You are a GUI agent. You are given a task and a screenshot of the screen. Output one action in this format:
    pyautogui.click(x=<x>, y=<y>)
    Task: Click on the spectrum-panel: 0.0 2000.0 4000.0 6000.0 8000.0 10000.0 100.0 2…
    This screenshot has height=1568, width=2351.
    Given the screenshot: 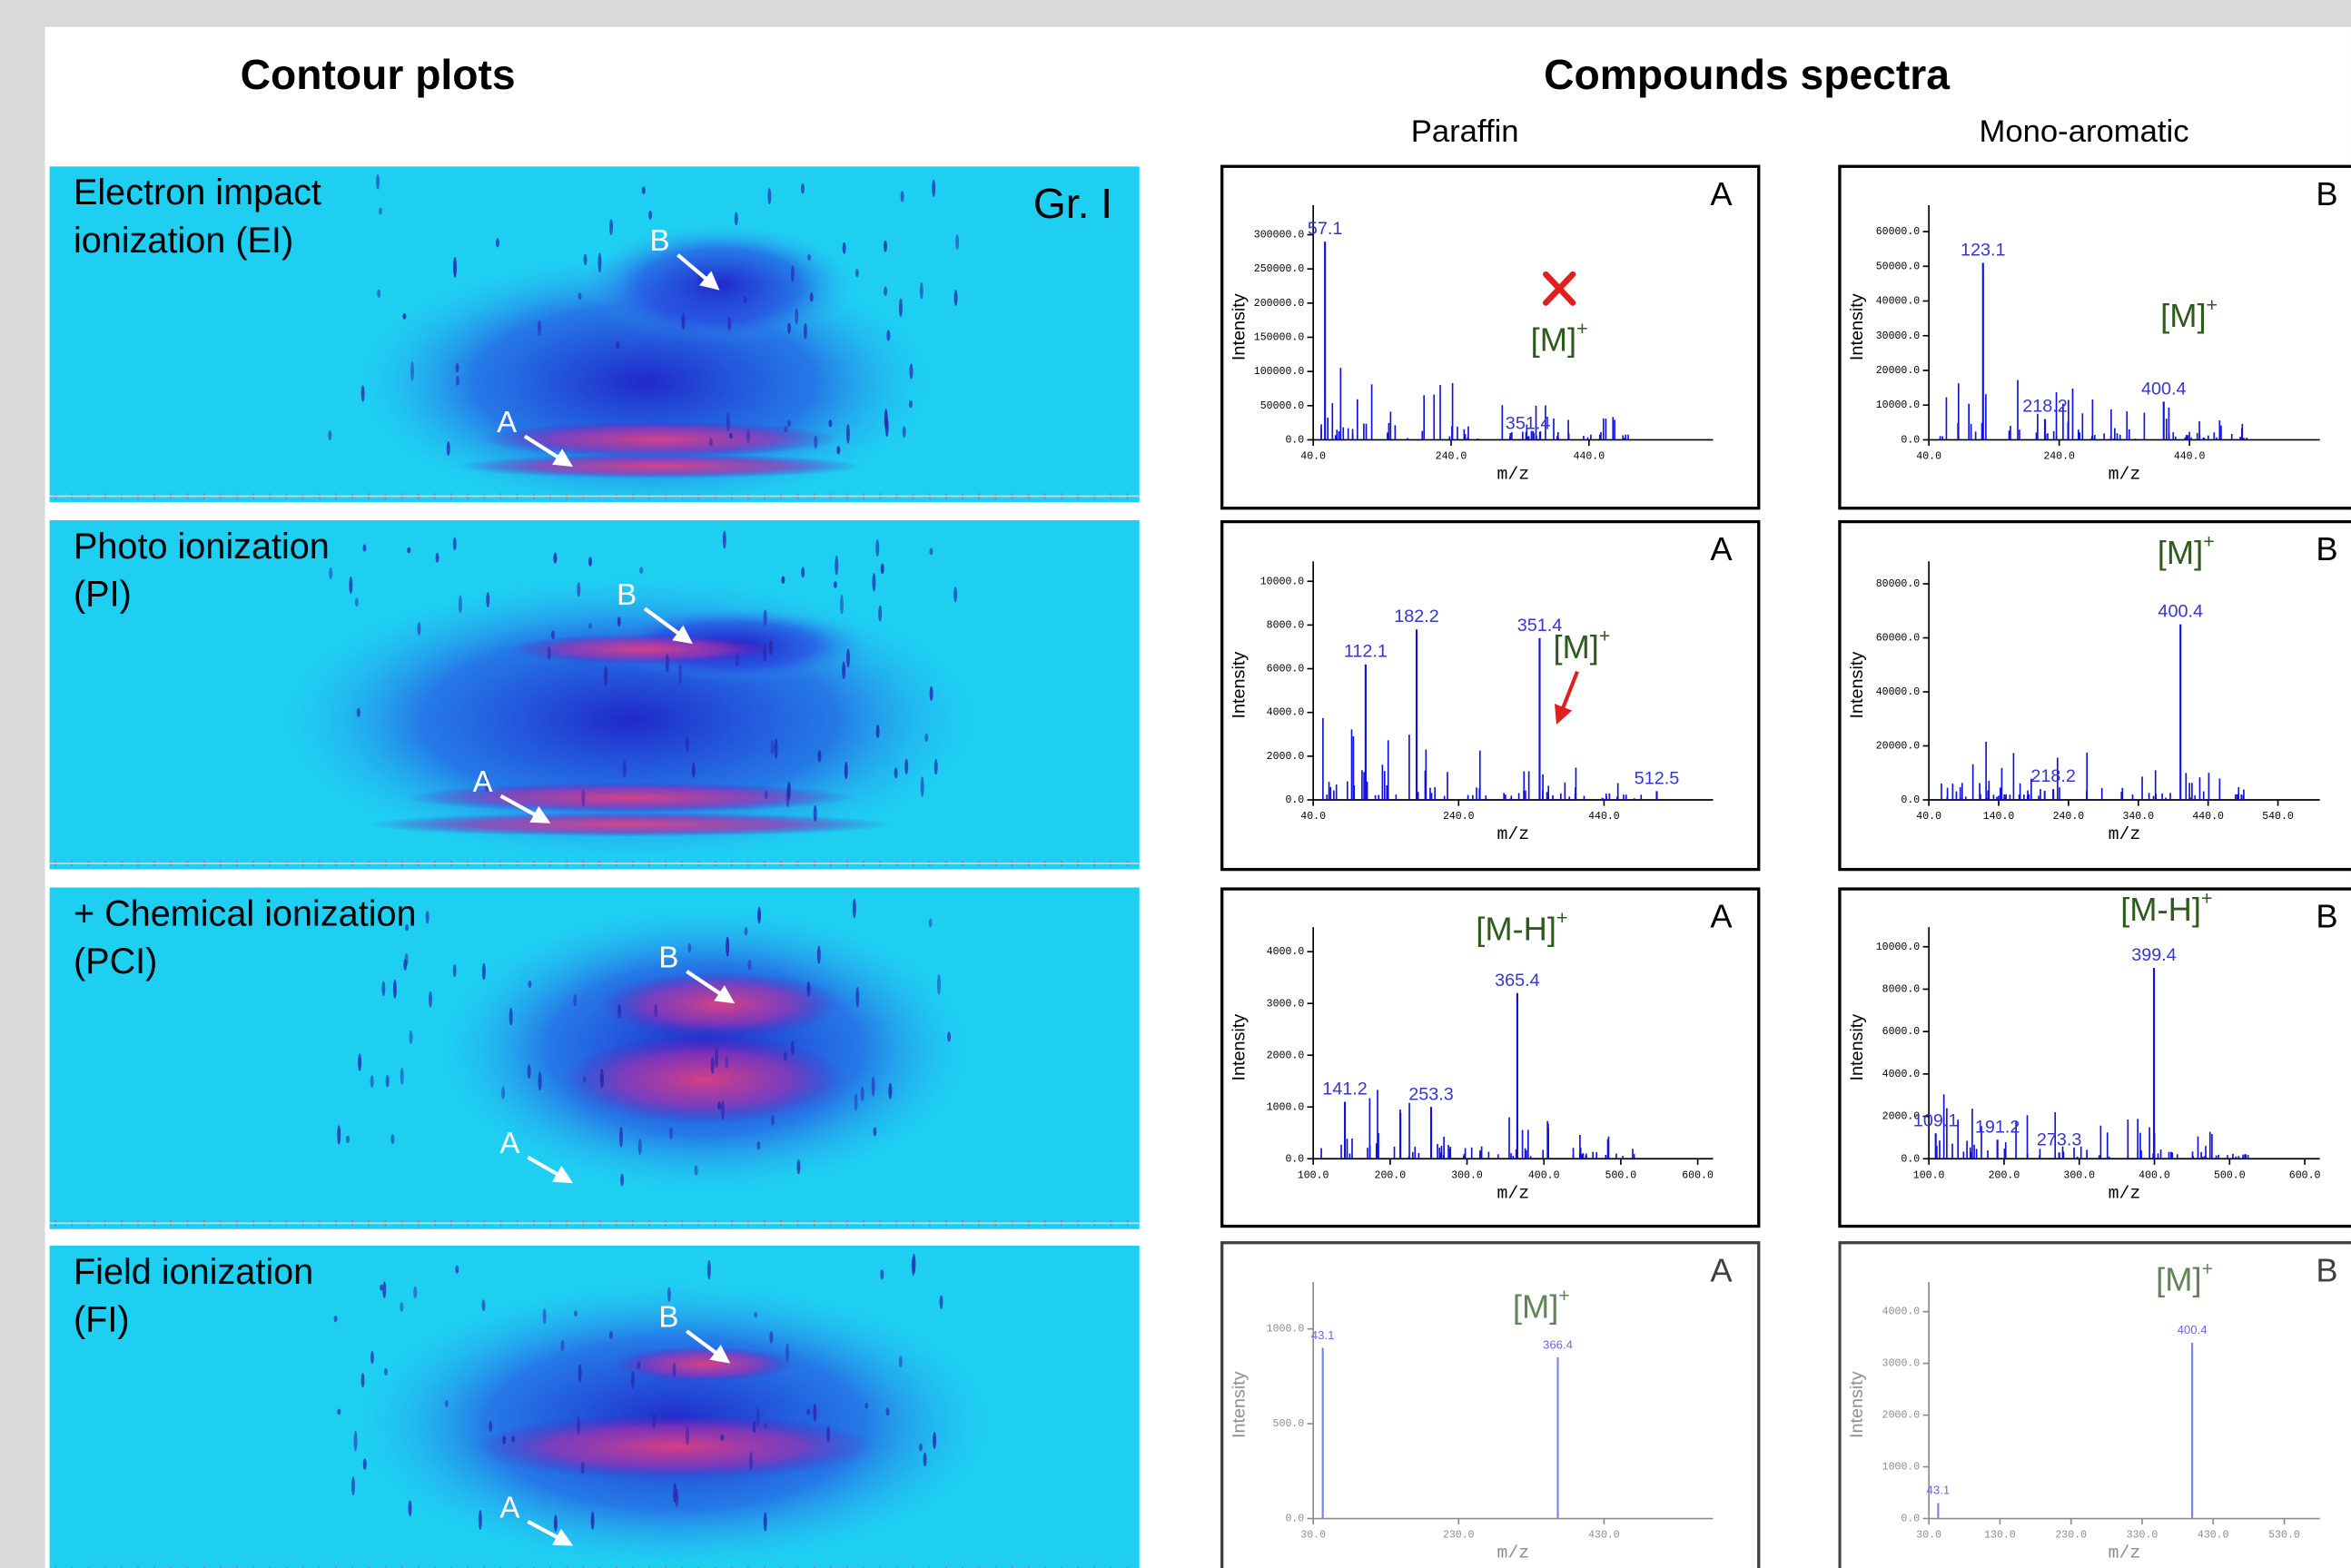 What is the action you would take?
    pyautogui.click(x=2094, y=1057)
    